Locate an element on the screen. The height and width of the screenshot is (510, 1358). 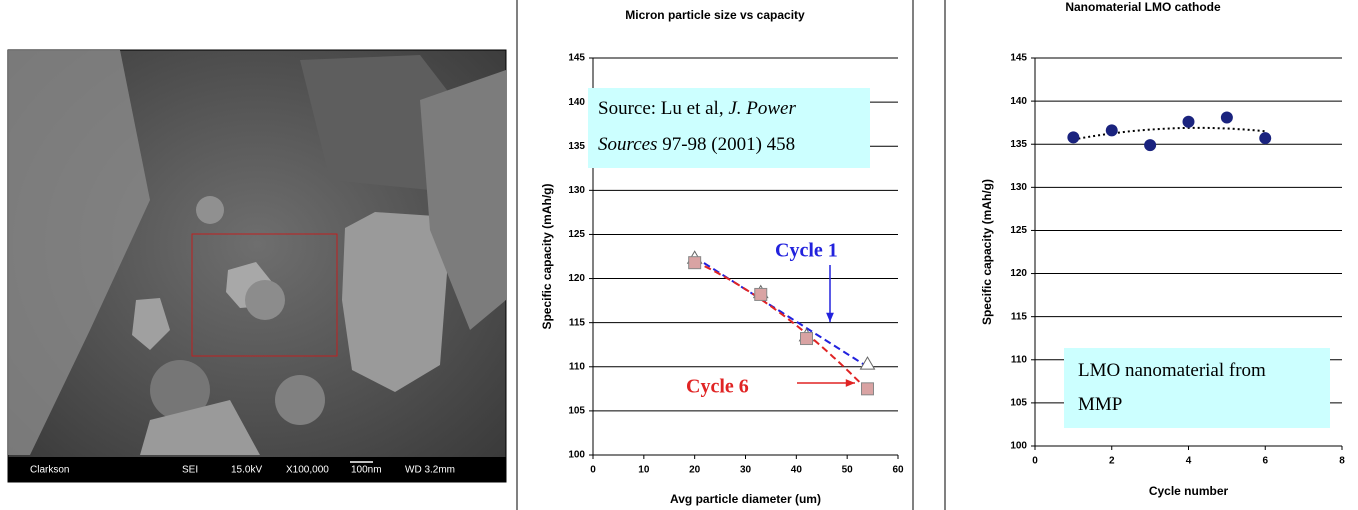
x-tick-label: 8 is located at coordinates (1342, 461).